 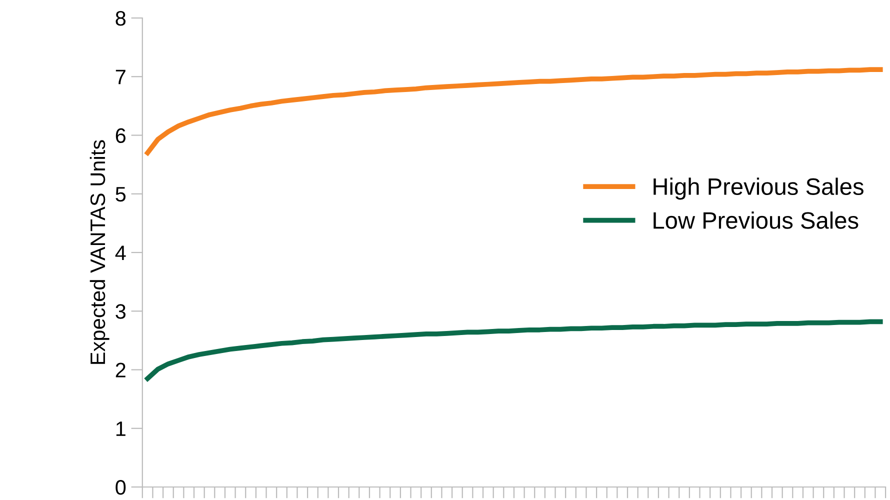 I want to click on legend-label: Low Previous Sales, so click(x=756, y=220).